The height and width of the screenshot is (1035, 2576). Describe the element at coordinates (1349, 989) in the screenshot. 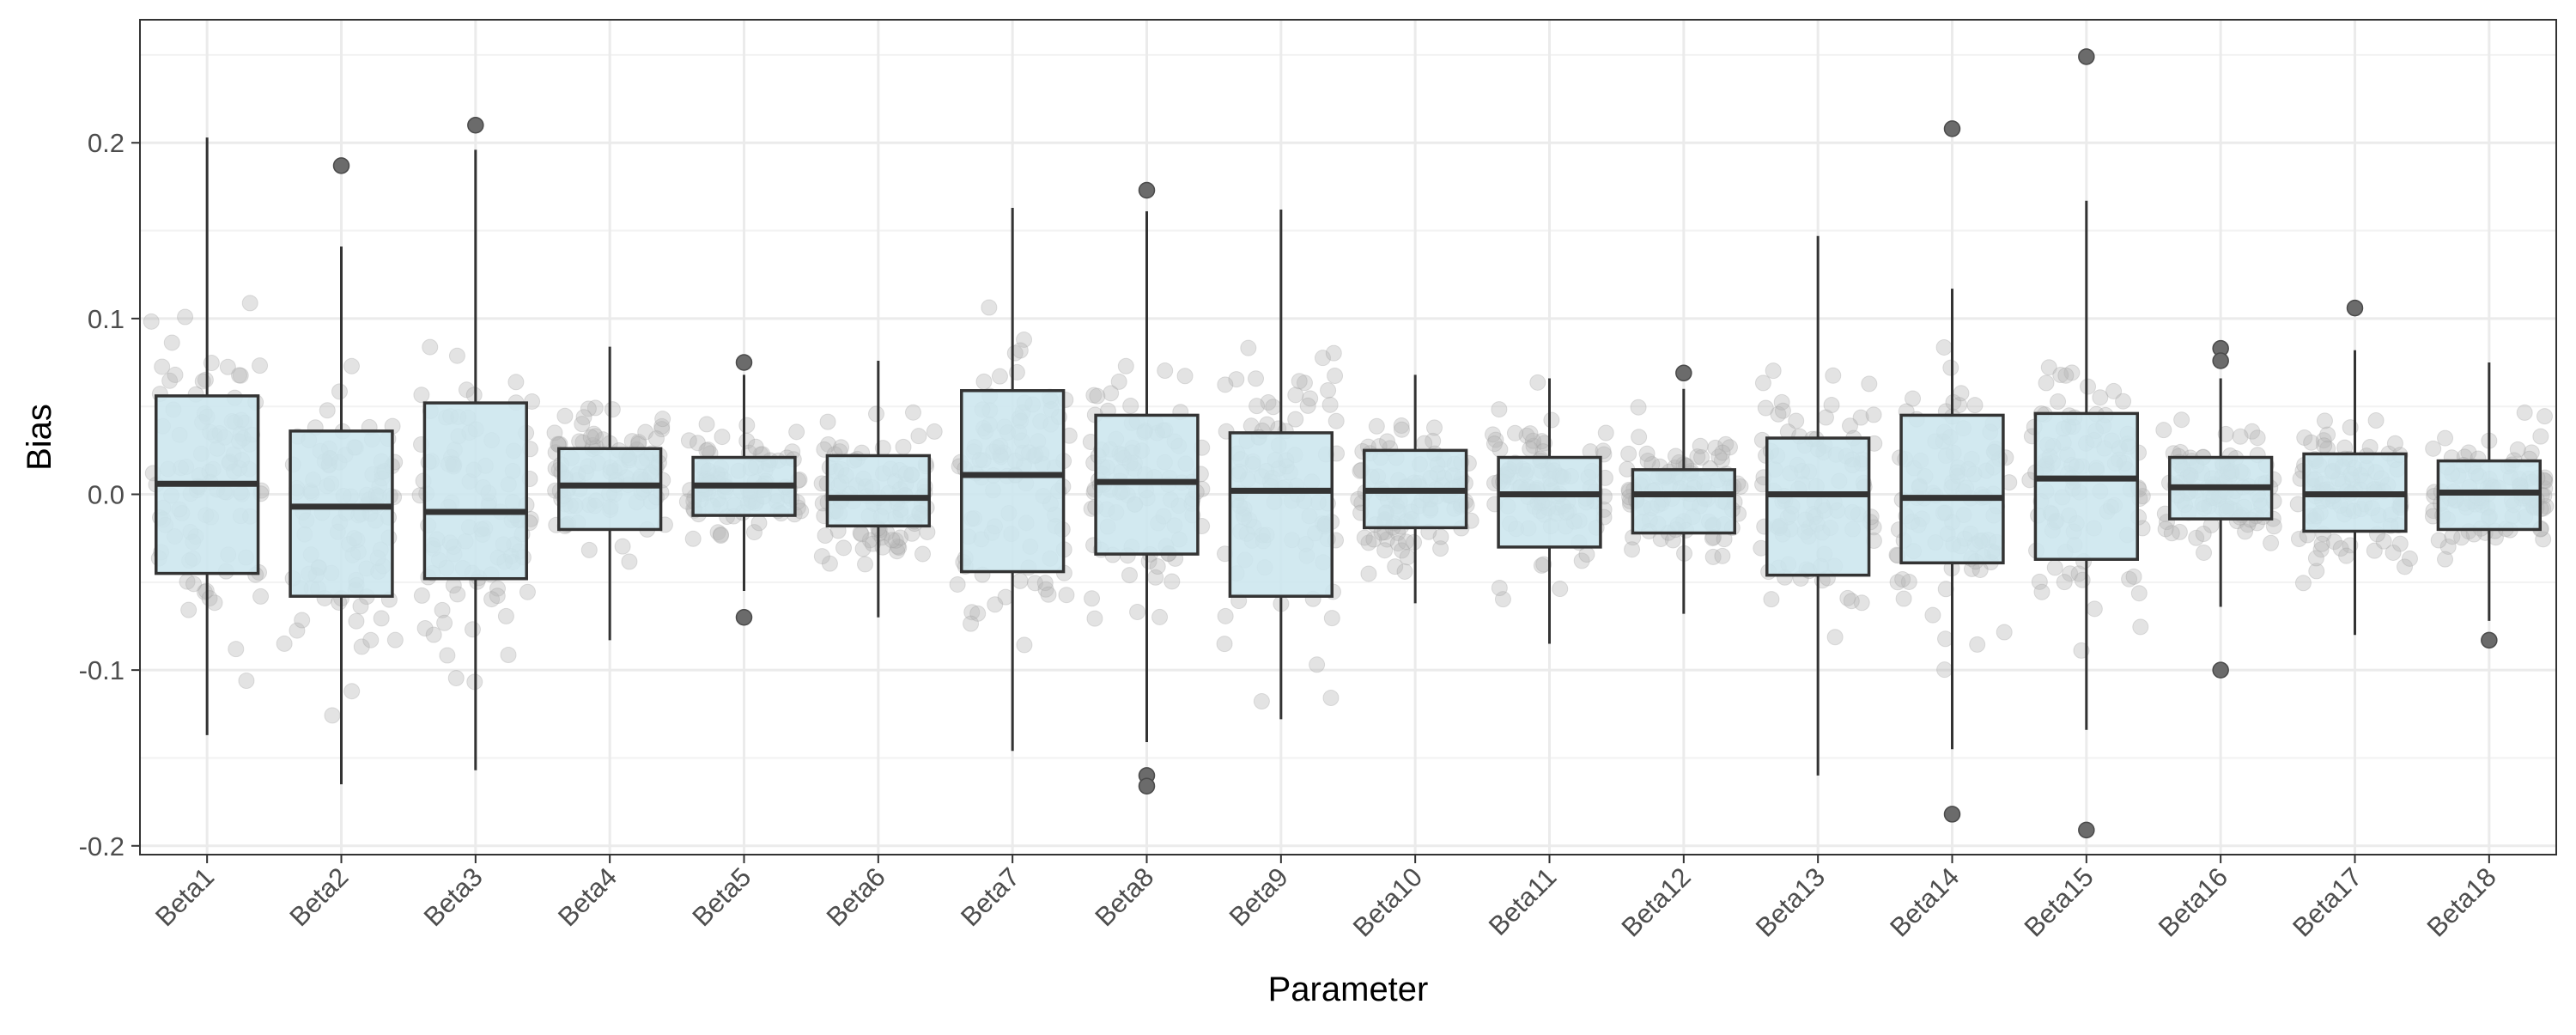

I see `x-axis-title: Parameter` at that location.